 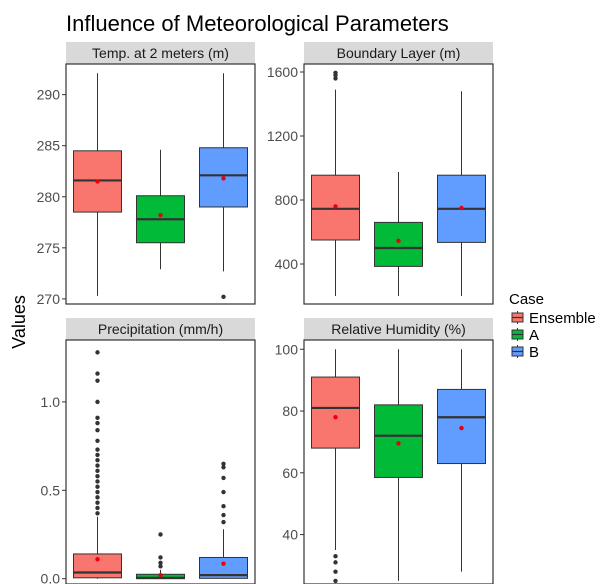 What do you see at coordinates (287, 264) in the screenshot?
I see `y-tick-label: 400` at bounding box center [287, 264].